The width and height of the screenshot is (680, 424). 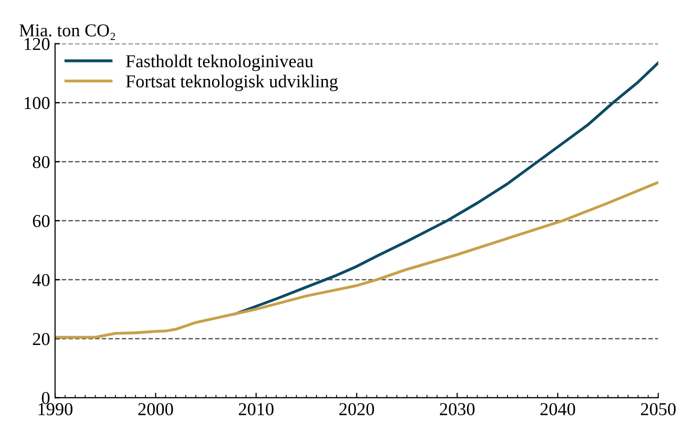 I want to click on y-tick-label: 80, so click(x=41, y=162).